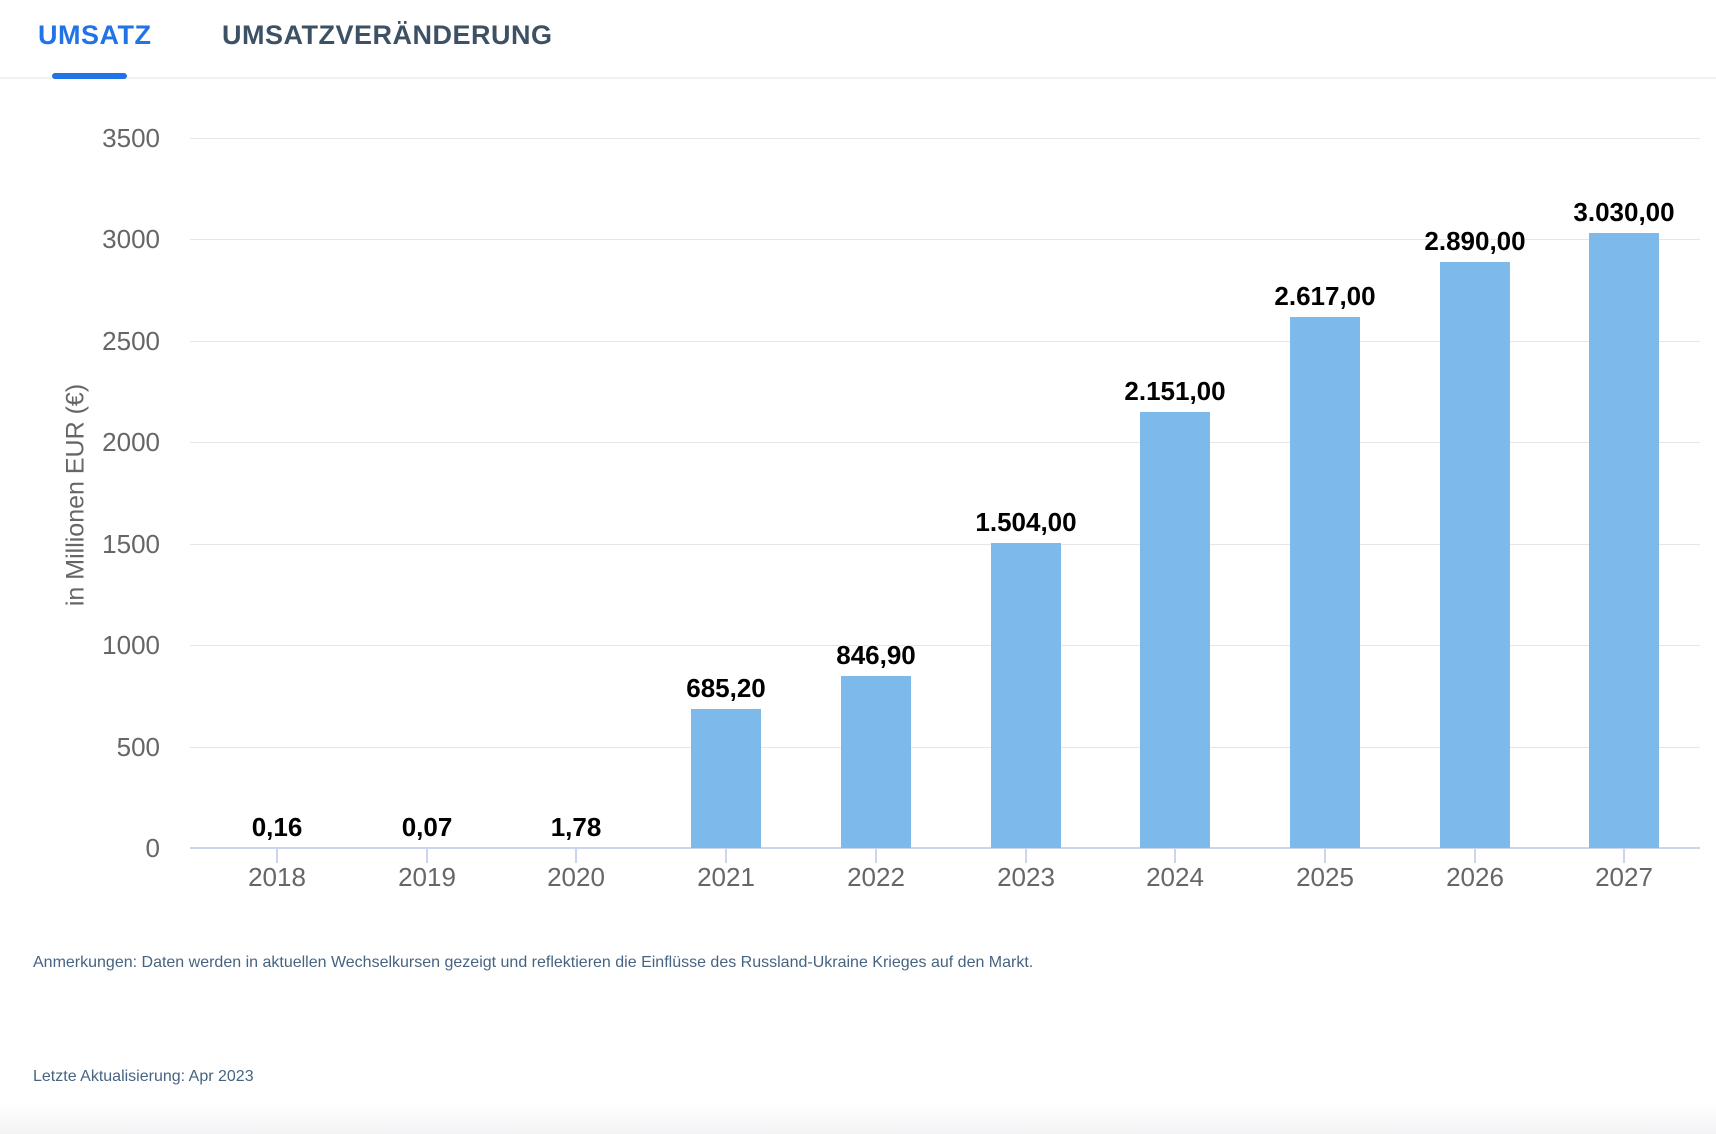  What do you see at coordinates (1026, 877) in the screenshot?
I see `x-tick-label-2023: 2023` at bounding box center [1026, 877].